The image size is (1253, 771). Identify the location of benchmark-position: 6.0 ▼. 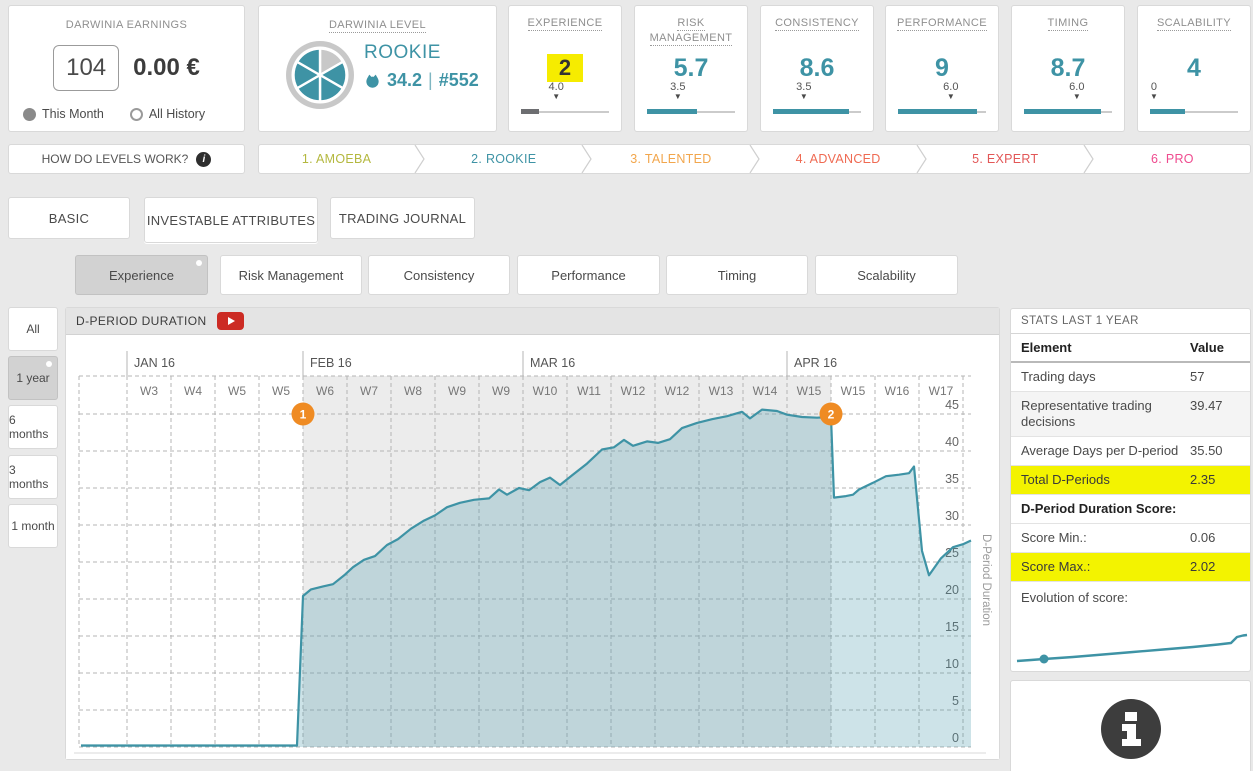
(950, 91).